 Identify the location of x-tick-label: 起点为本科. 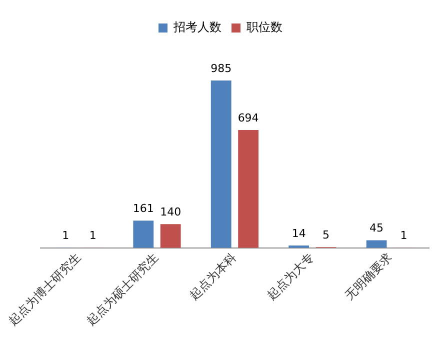
(213, 276).